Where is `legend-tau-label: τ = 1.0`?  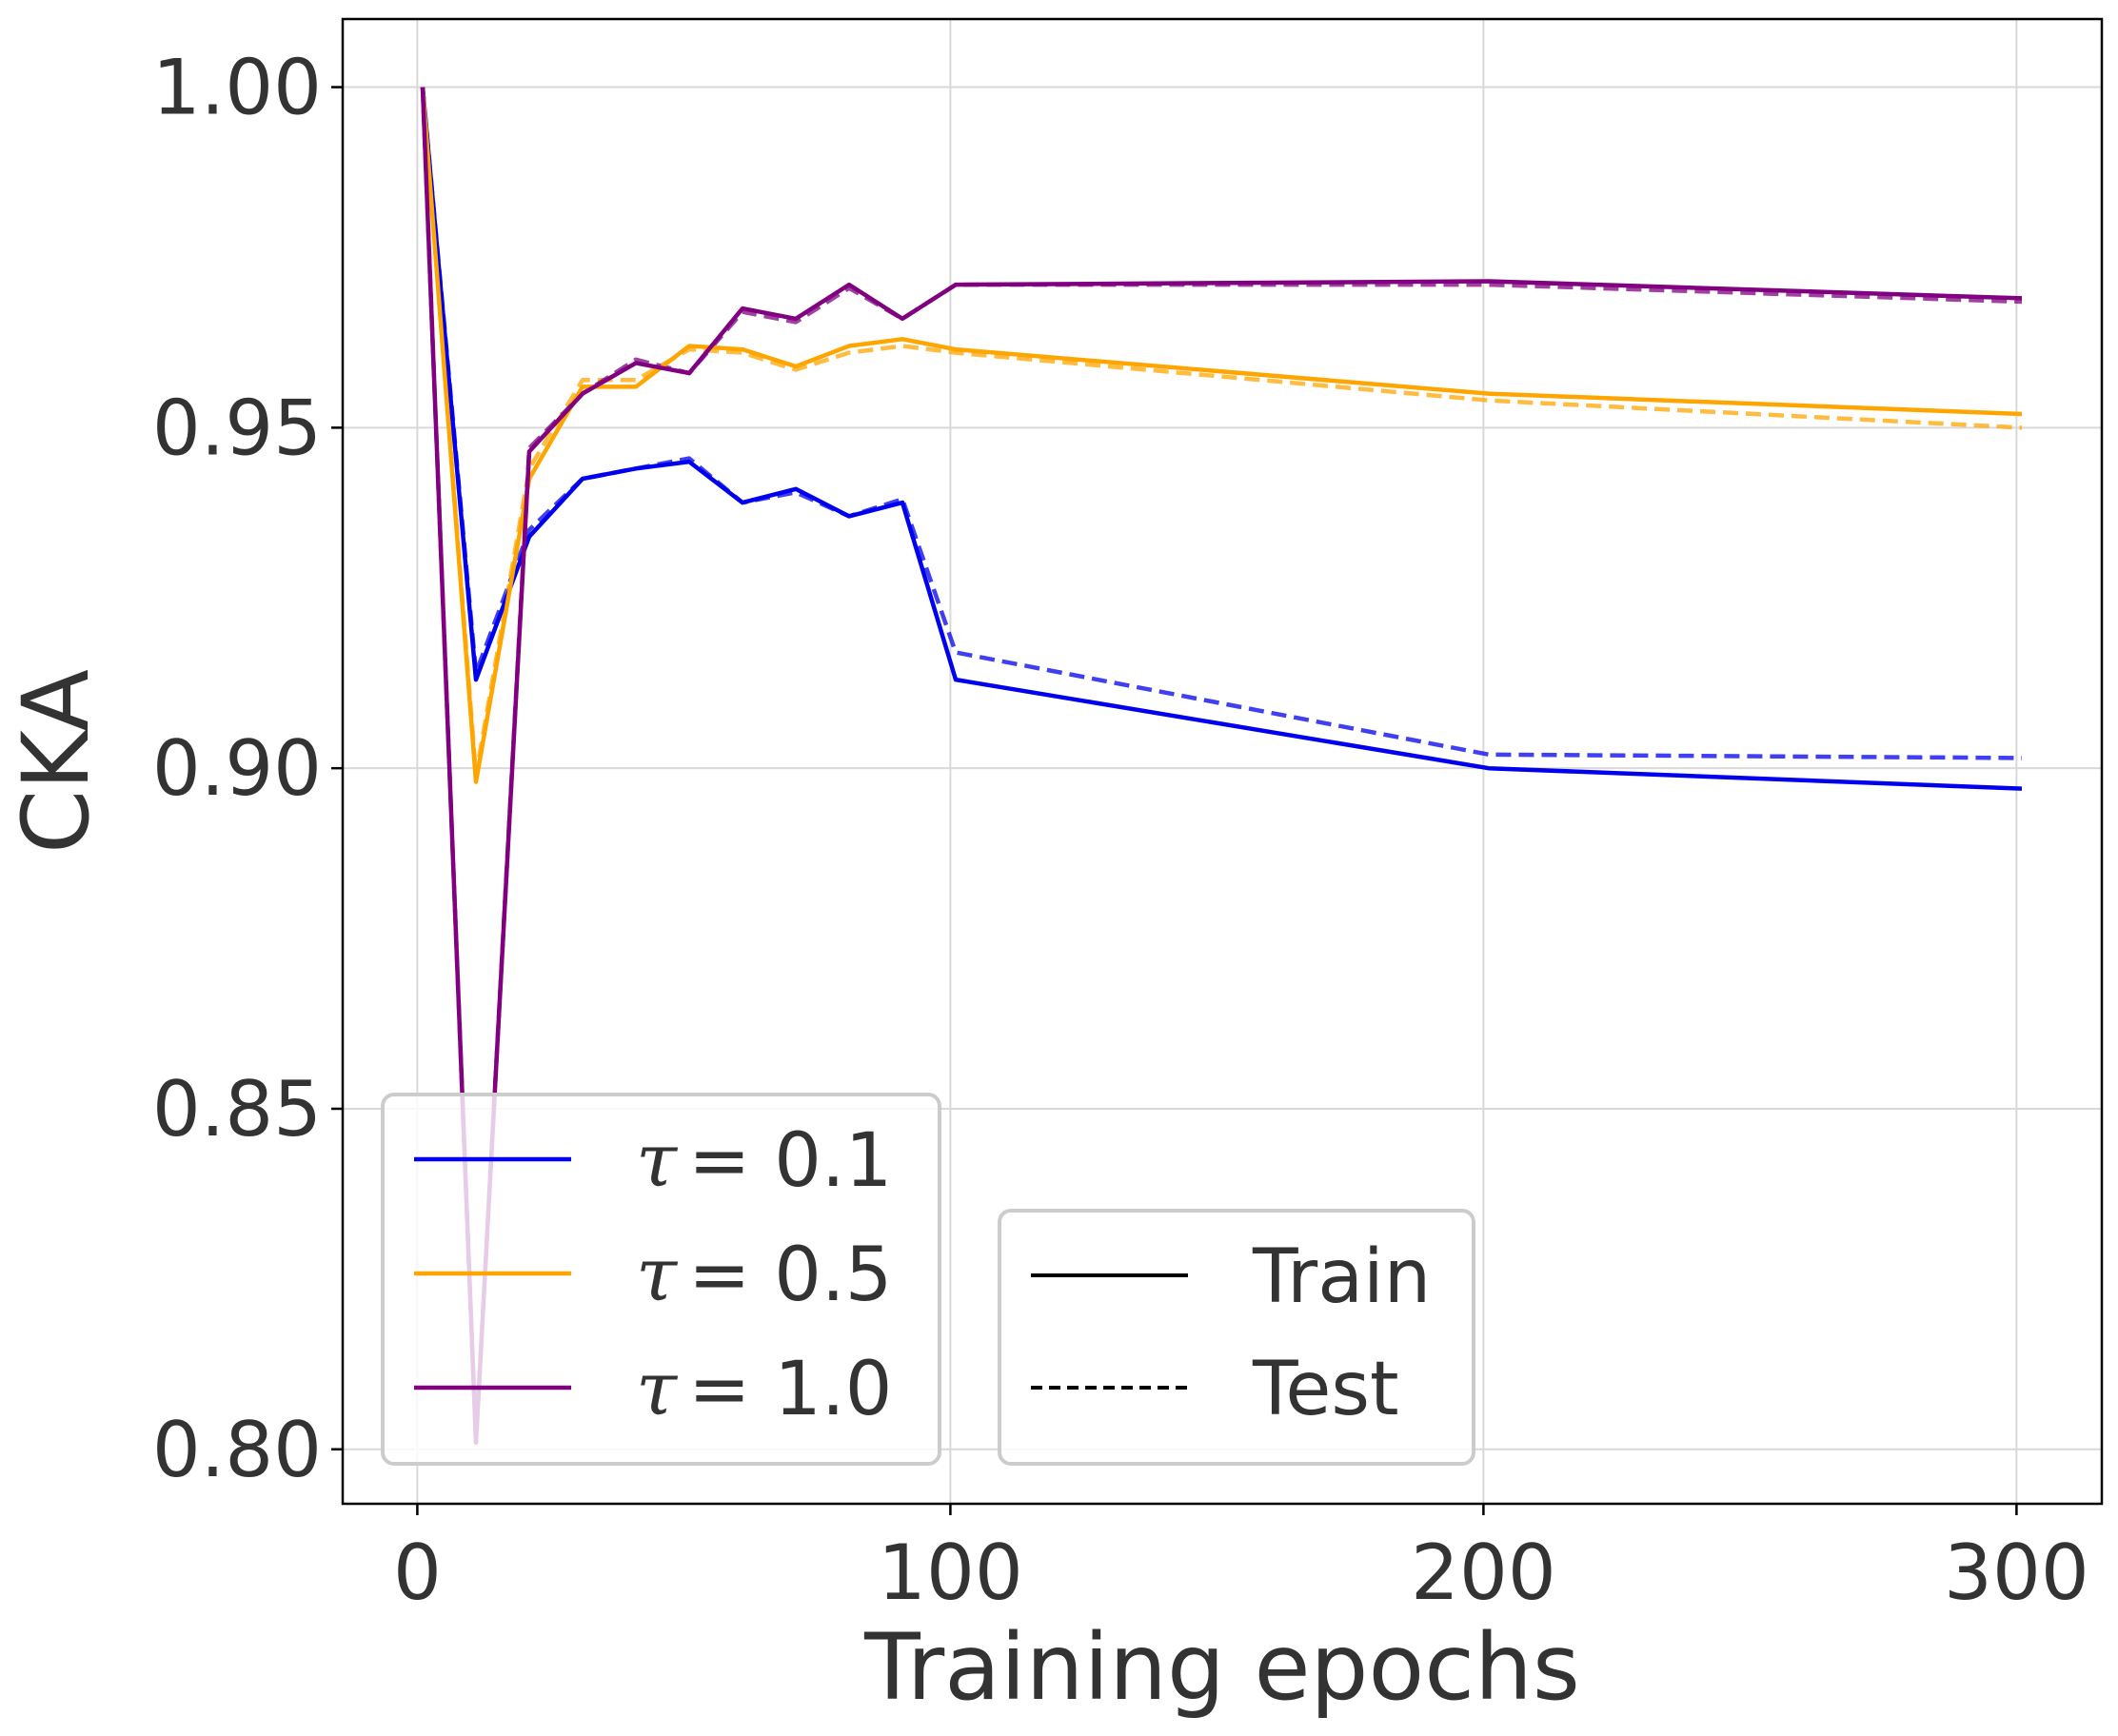 legend-tau-label: τ = 1.0 is located at coordinates (764, 1389).